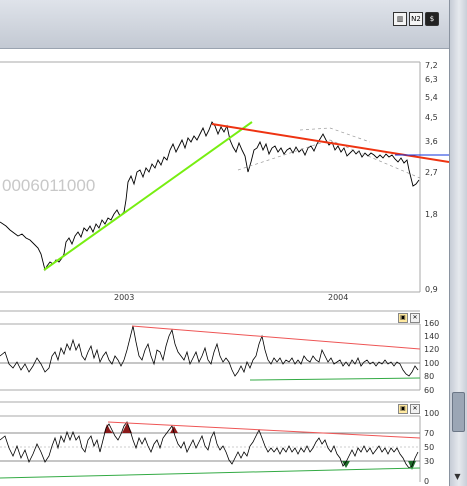  What do you see at coordinates (346, 464) in the screenshot?
I see `oversold-fill` at bounding box center [346, 464].